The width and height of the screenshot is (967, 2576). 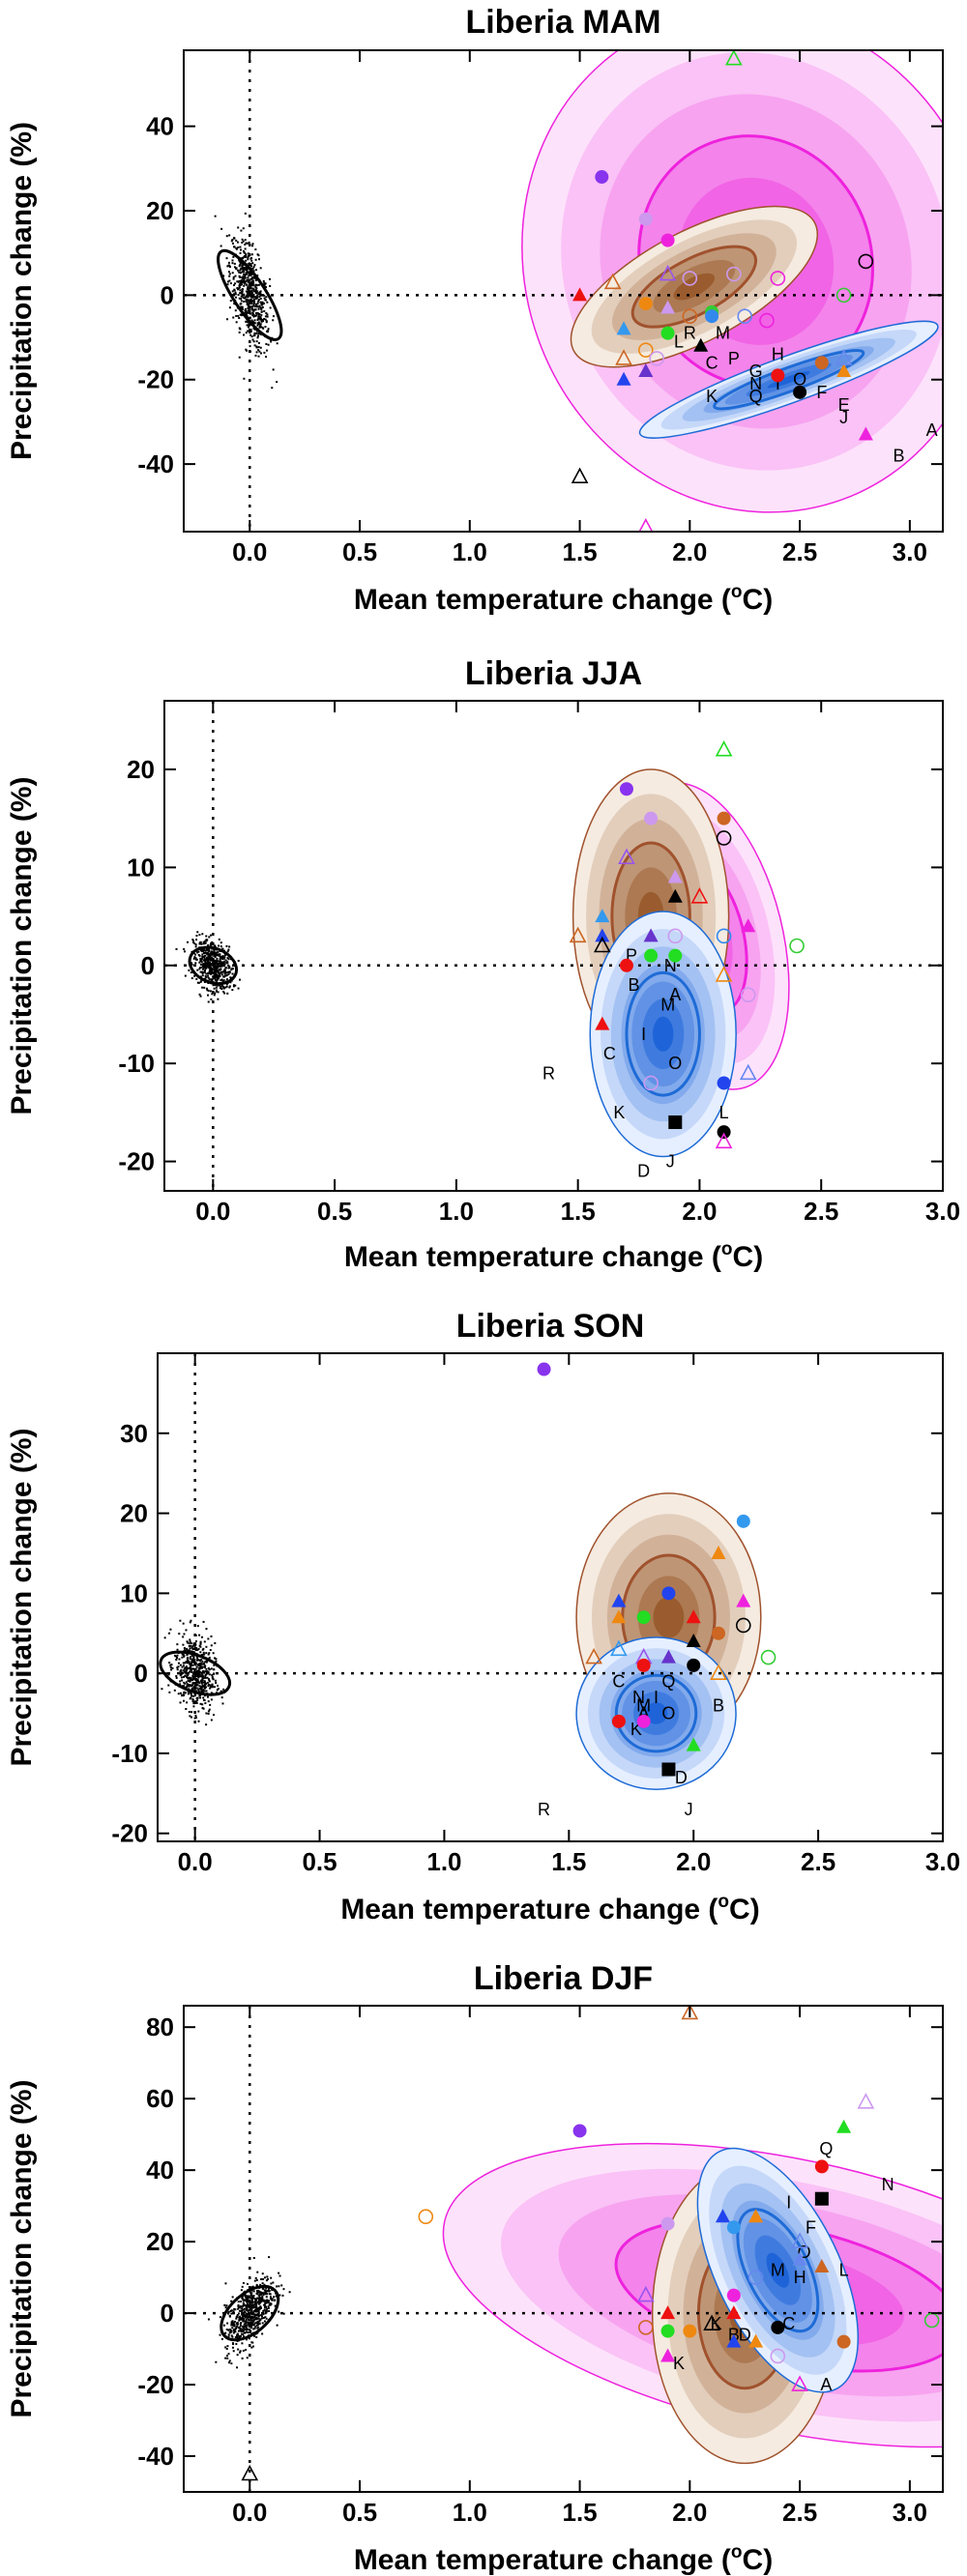 What do you see at coordinates (195, 1672) in the screenshot?
I see `control-cloud` at bounding box center [195, 1672].